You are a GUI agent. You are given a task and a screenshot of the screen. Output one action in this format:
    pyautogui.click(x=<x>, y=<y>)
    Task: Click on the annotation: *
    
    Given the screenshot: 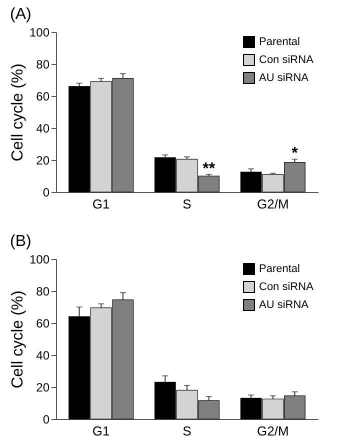 What is the action you would take?
    pyautogui.click(x=295, y=153)
    